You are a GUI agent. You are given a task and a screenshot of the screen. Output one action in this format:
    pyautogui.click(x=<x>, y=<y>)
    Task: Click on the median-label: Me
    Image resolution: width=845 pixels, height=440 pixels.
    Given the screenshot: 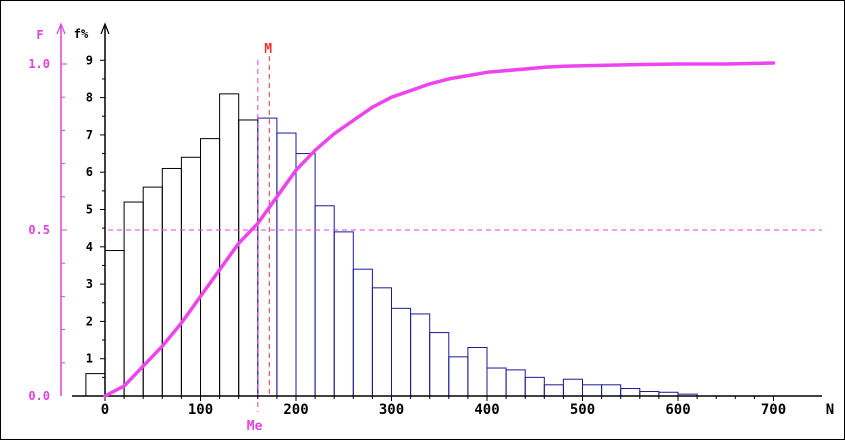 What is the action you would take?
    pyautogui.click(x=255, y=426)
    